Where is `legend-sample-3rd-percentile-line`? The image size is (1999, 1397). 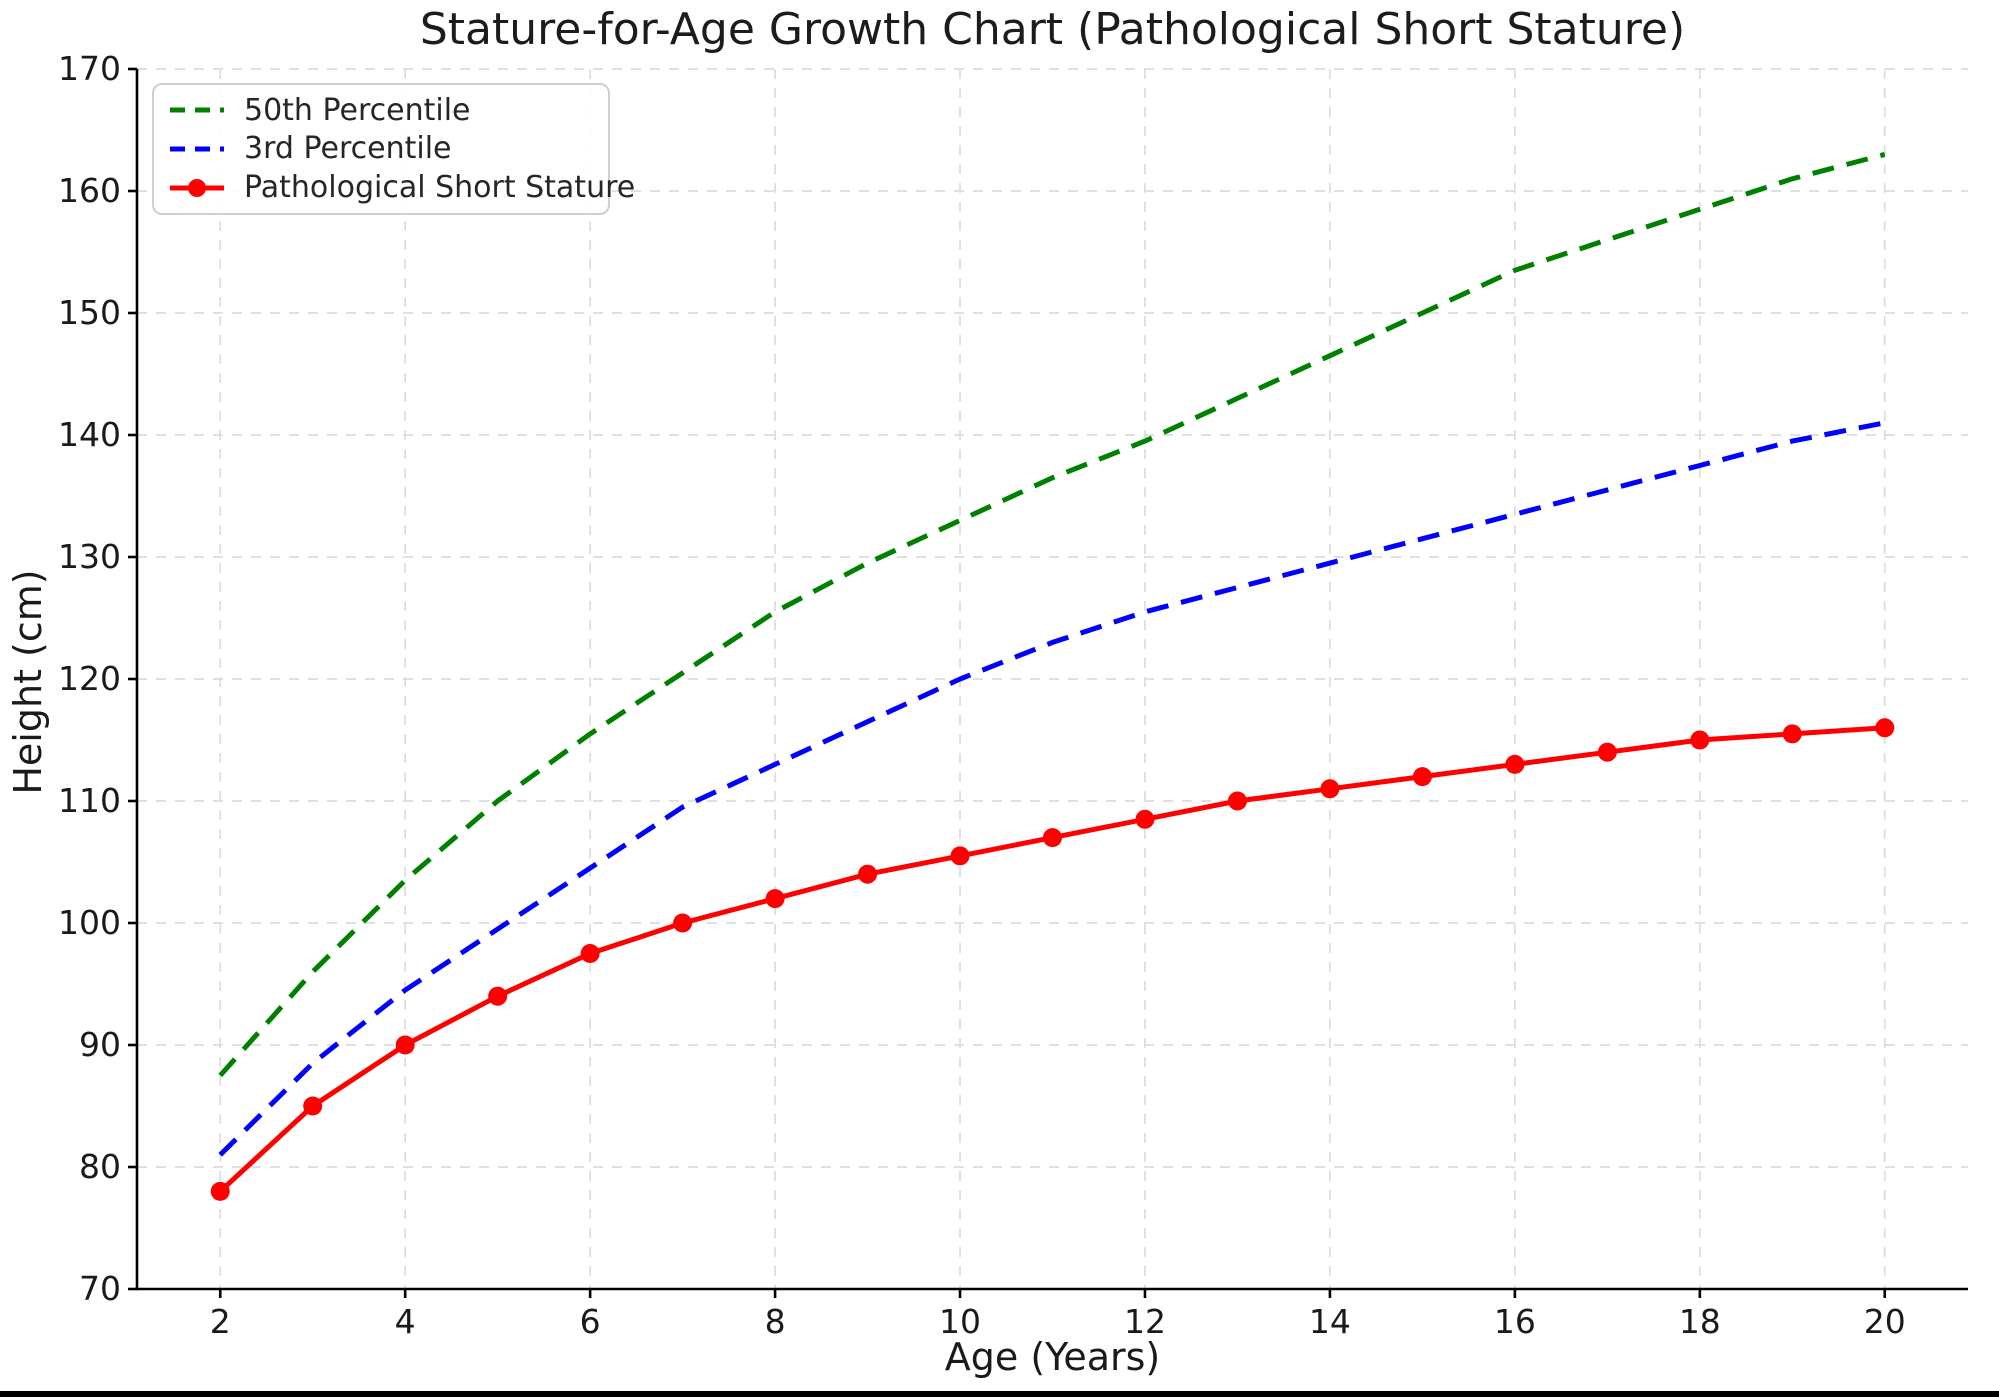
legend-sample-3rd-percentile-line is located at coordinates (197, 149).